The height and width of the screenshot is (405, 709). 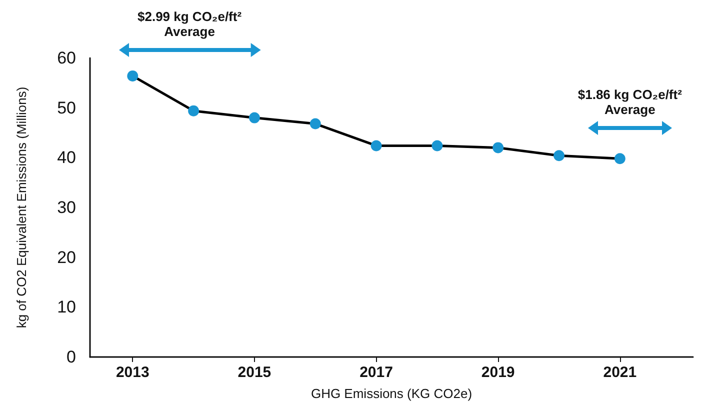 I want to click on x-tick-label: 2015, so click(x=255, y=372).